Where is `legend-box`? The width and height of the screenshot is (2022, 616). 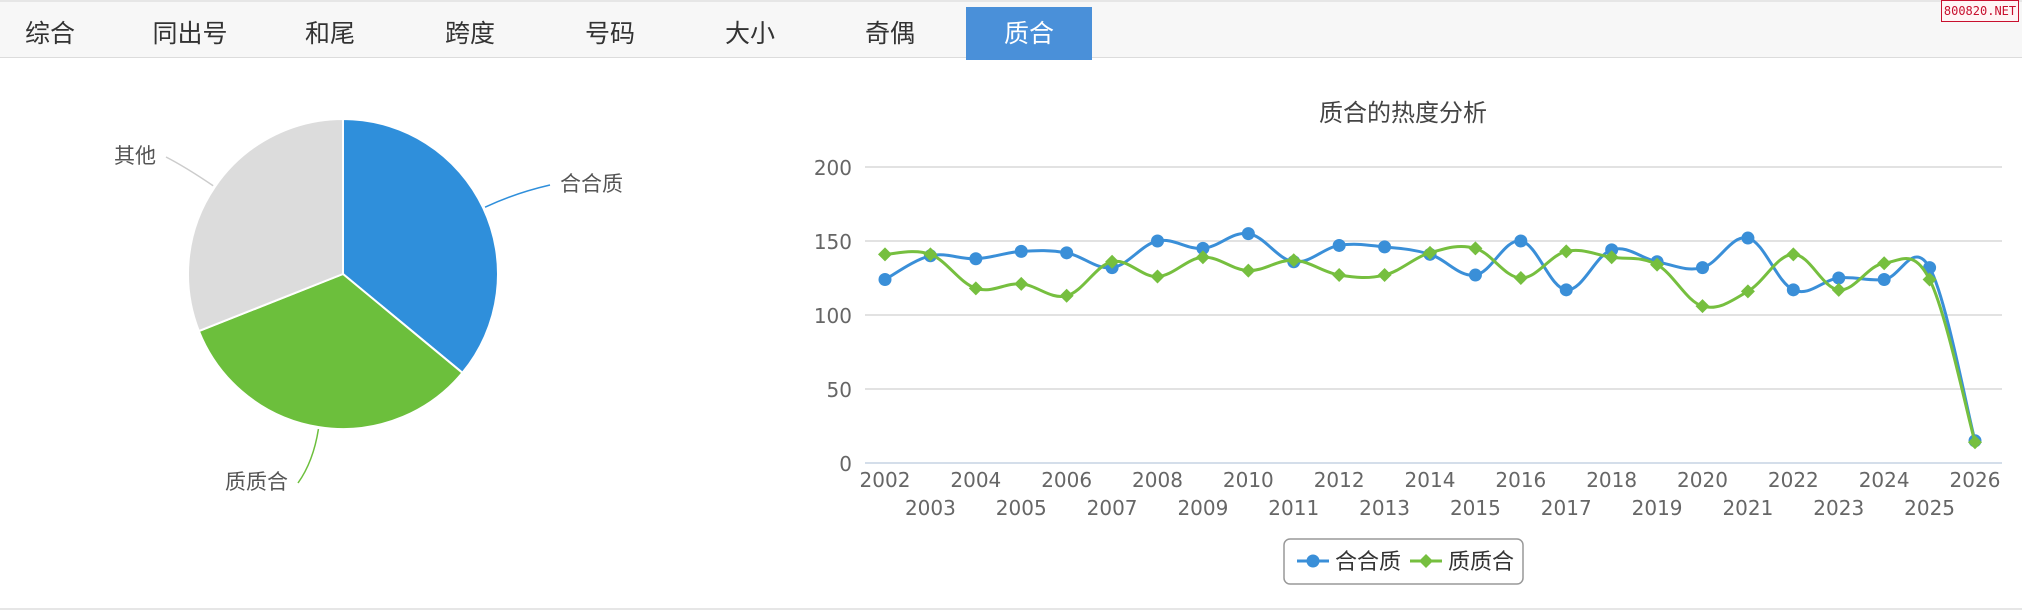
legend-box is located at coordinates (1403, 561).